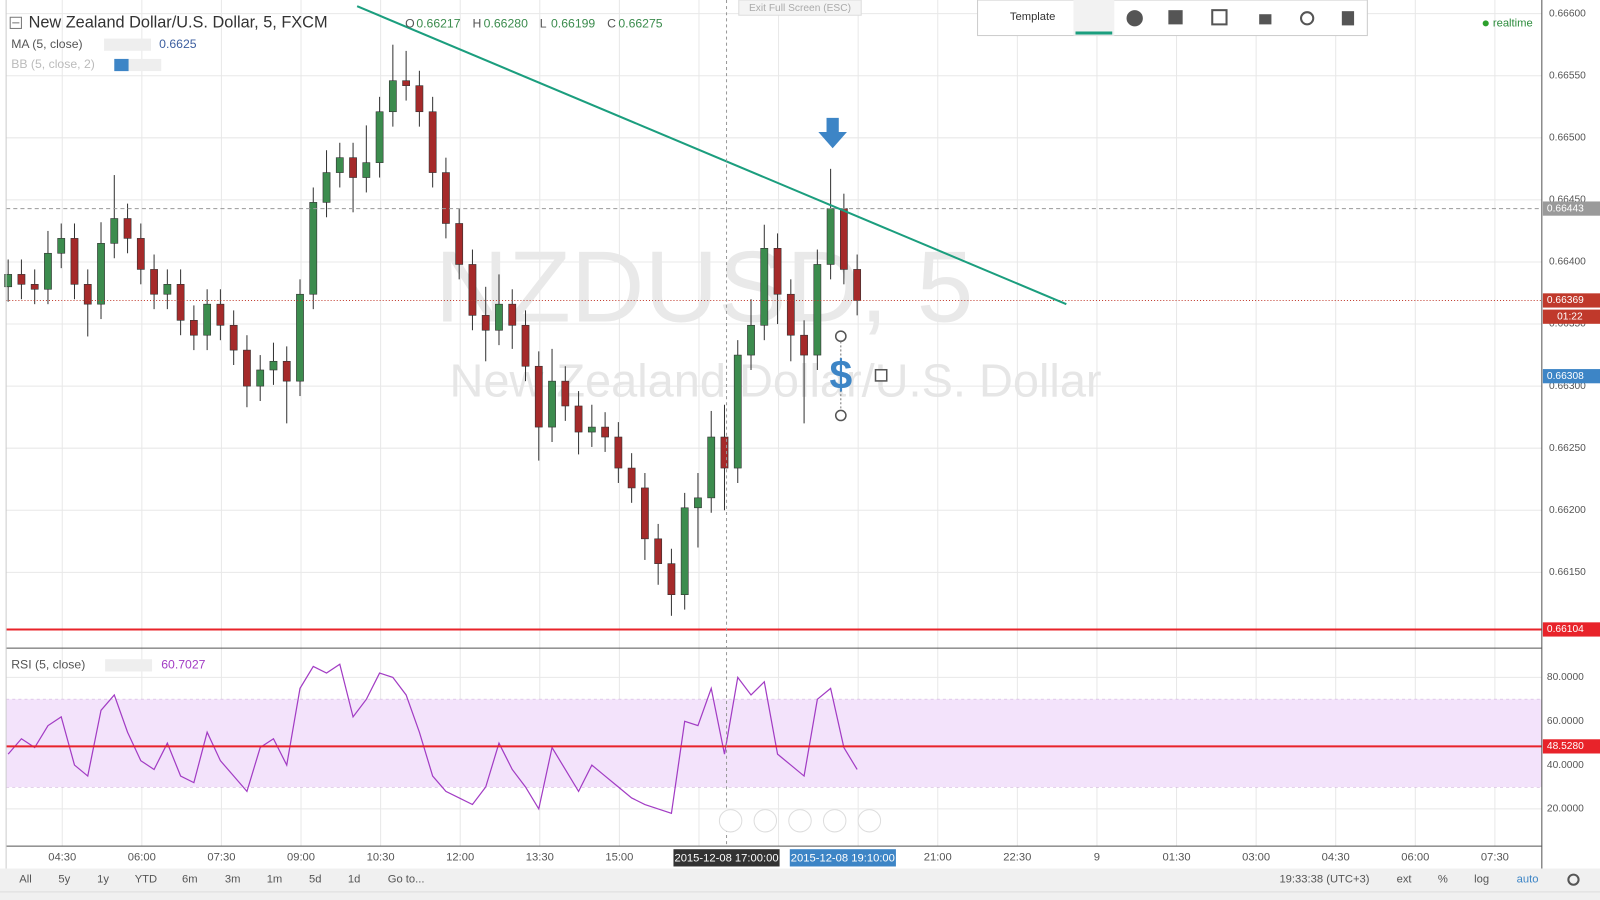 This screenshot has width=1600, height=900. Describe the element at coordinates (800, 821) in the screenshot. I see `reset` at that location.